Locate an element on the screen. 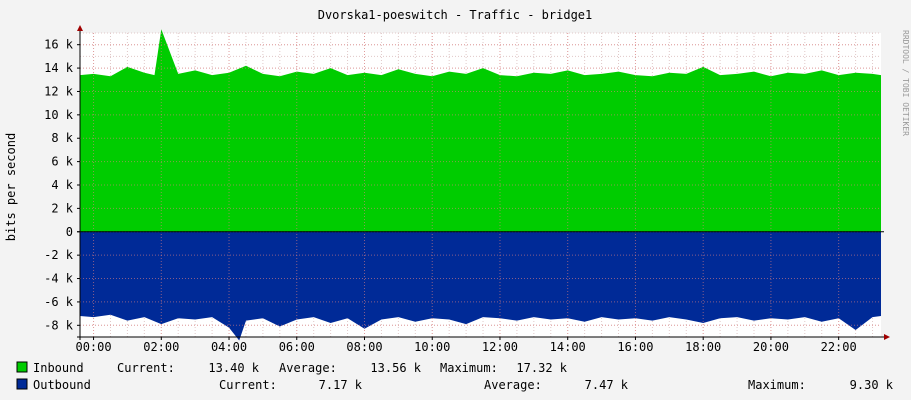 This screenshot has width=911, height=400. y-tick-label: -4 k is located at coordinates (59, 279).